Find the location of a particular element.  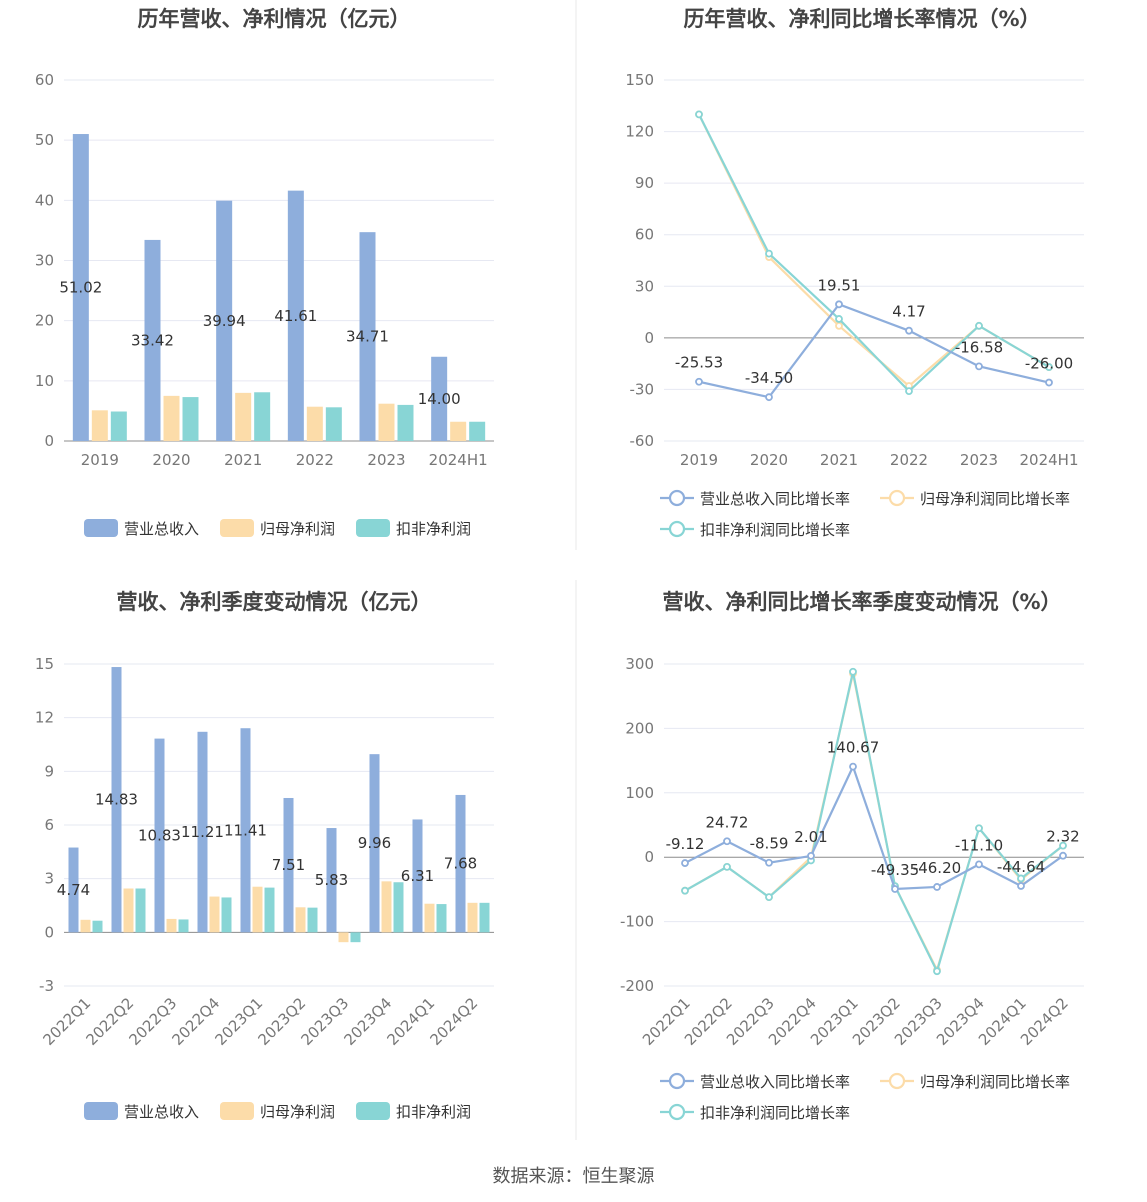

y-tick-label: 120 is located at coordinates (639, 132).